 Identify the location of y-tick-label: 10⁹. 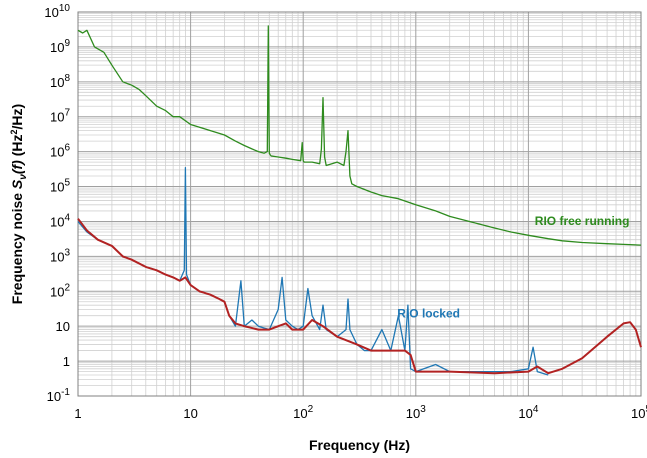
(60, 46).